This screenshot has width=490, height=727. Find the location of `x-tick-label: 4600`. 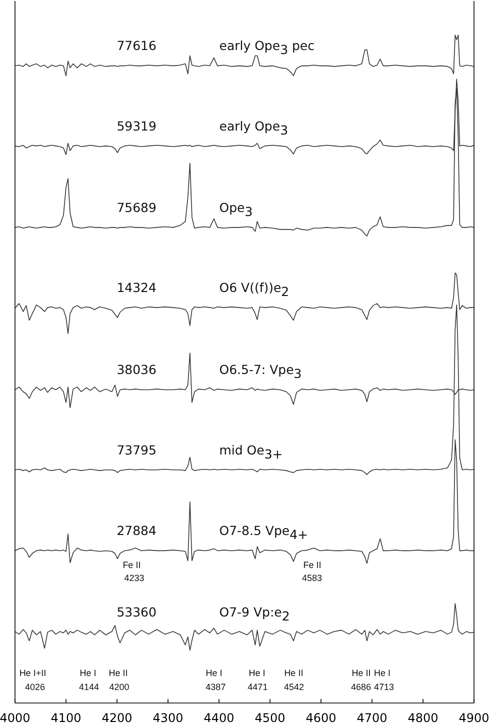

x-tick-label: 4600 is located at coordinates (321, 718).